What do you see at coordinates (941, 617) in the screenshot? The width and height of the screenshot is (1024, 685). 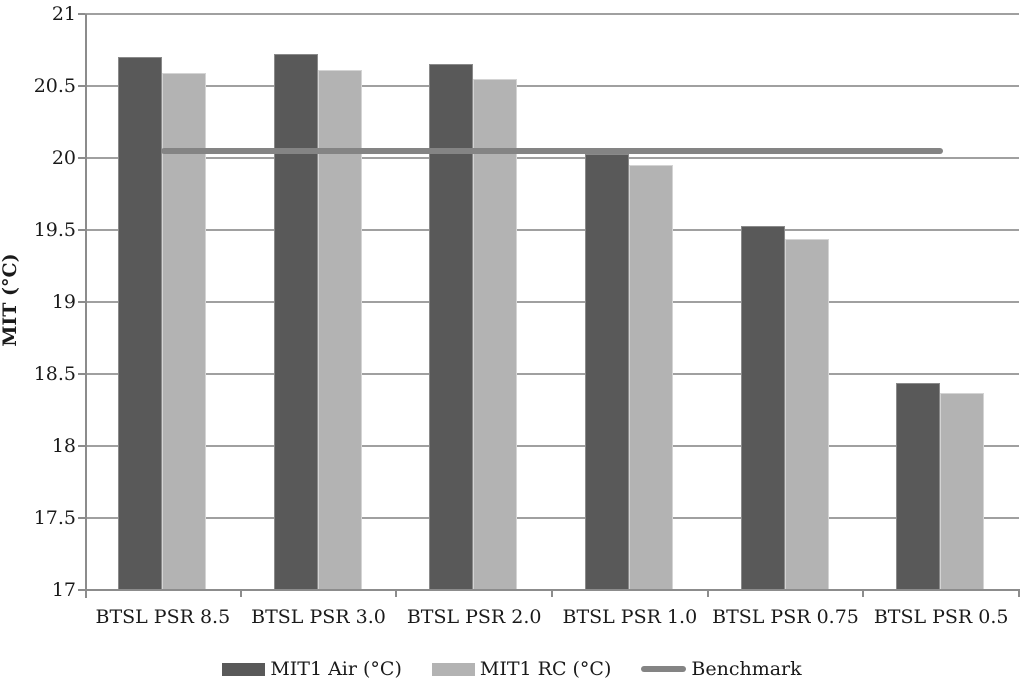 I see `x-category-label: BTSL PSR 0.5` at bounding box center [941, 617].